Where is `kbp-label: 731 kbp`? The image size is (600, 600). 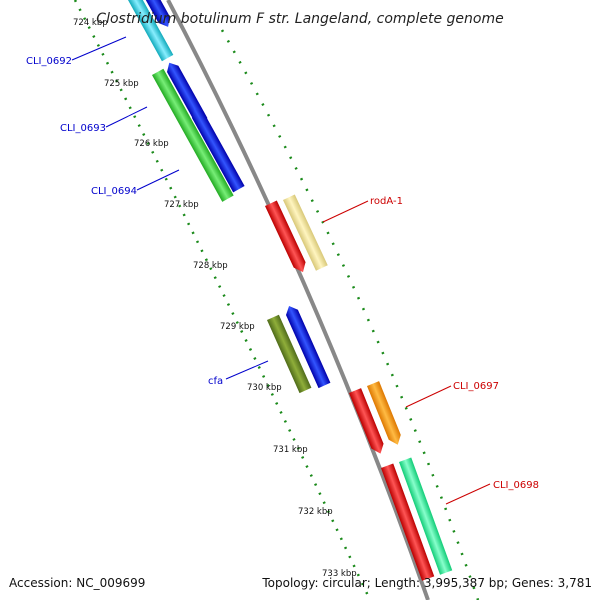 kbp-label: 731 kbp is located at coordinates (290, 450).